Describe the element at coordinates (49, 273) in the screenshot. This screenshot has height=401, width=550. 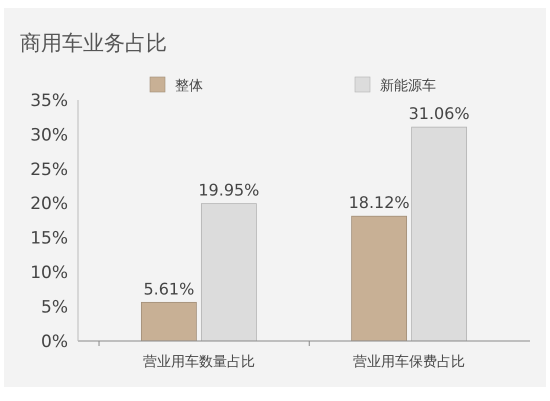
I see `y-tick-label: 10%` at that location.